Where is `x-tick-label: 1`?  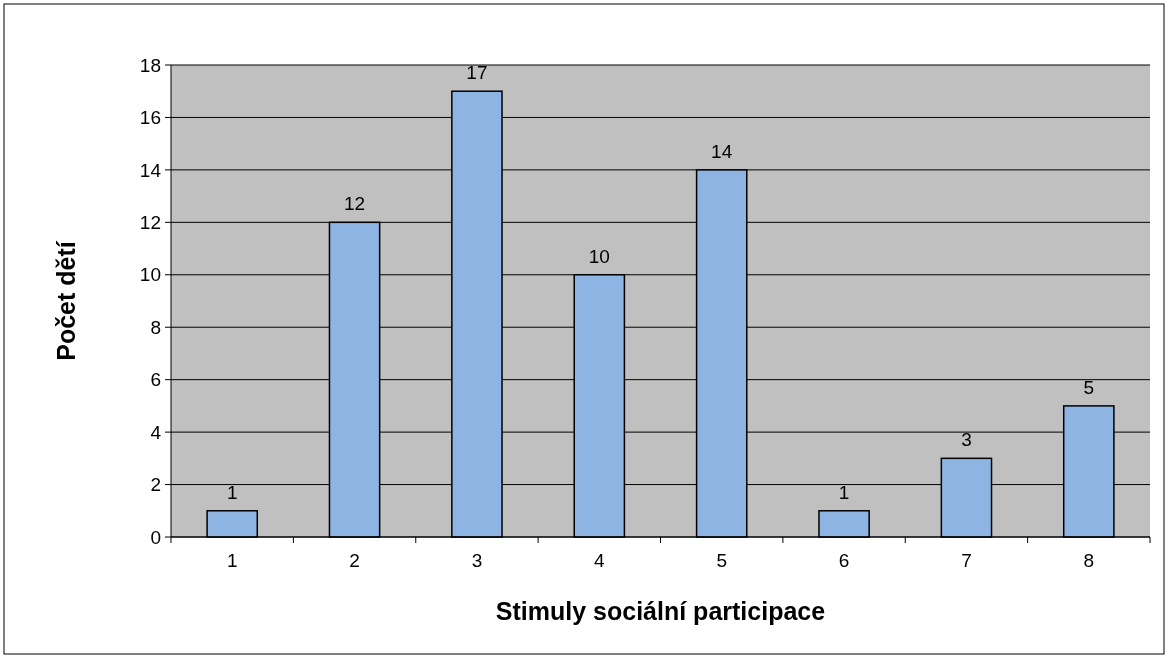 x-tick-label: 1 is located at coordinates (232, 560).